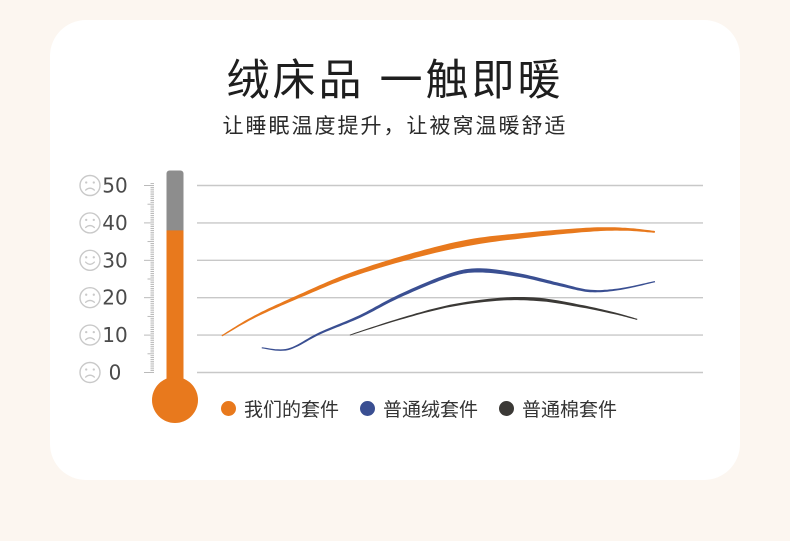 Image resolution: width=790 pixels, height=541 pixels. I want to click on thermometer-bulb, so click(175, 400).